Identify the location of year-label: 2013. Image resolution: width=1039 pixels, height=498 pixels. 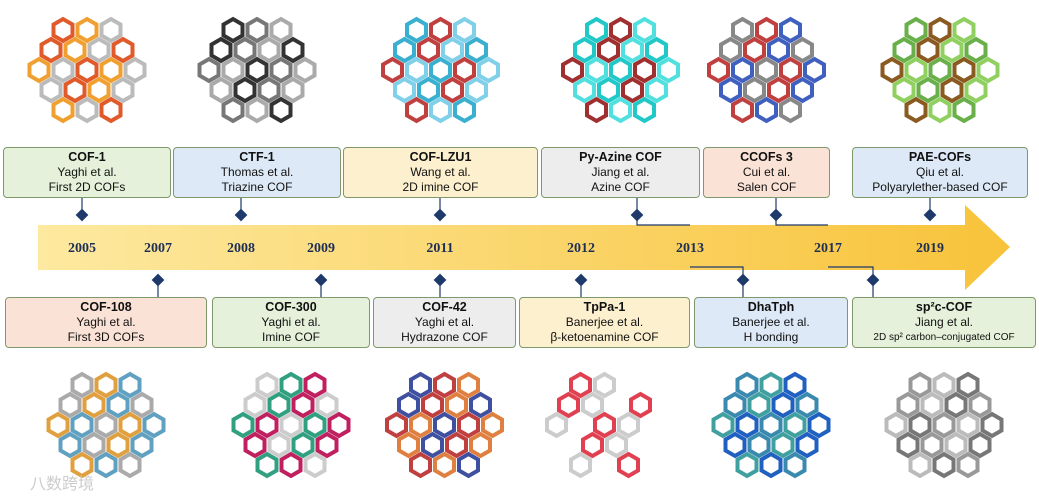
(690, 248).